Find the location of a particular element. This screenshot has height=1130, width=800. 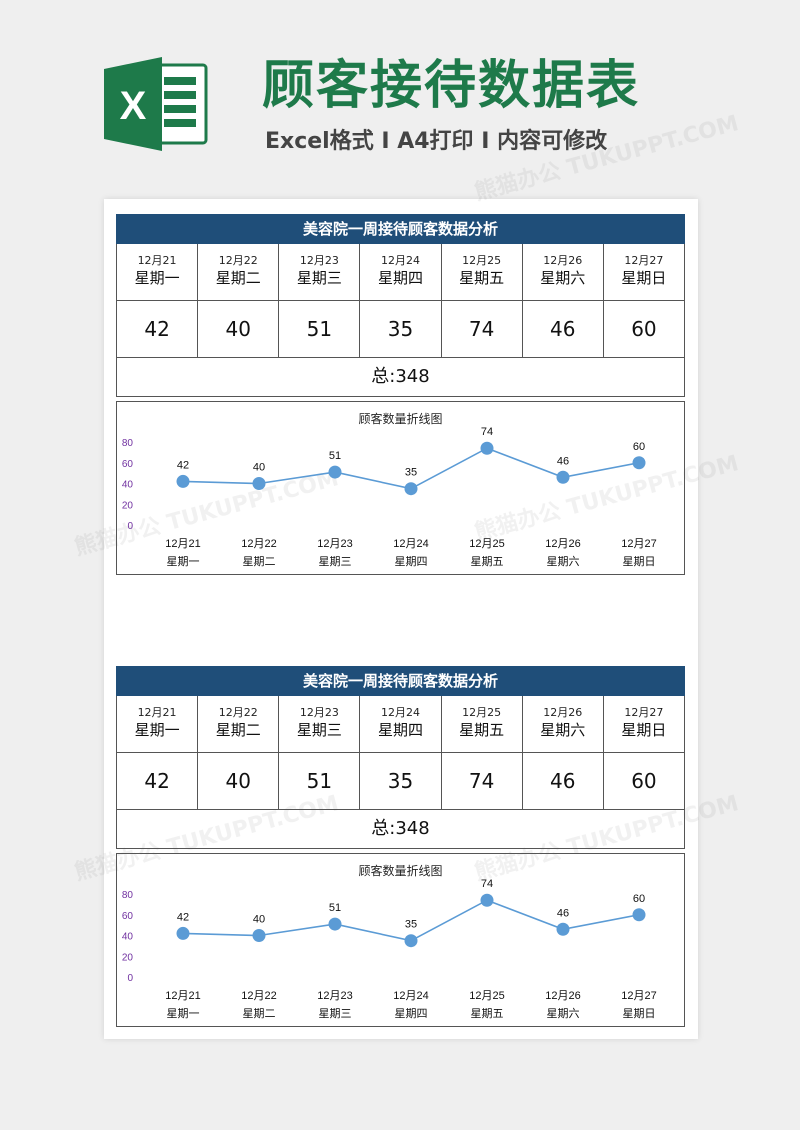

data-label: 40 is located at coordinates (259, 920).